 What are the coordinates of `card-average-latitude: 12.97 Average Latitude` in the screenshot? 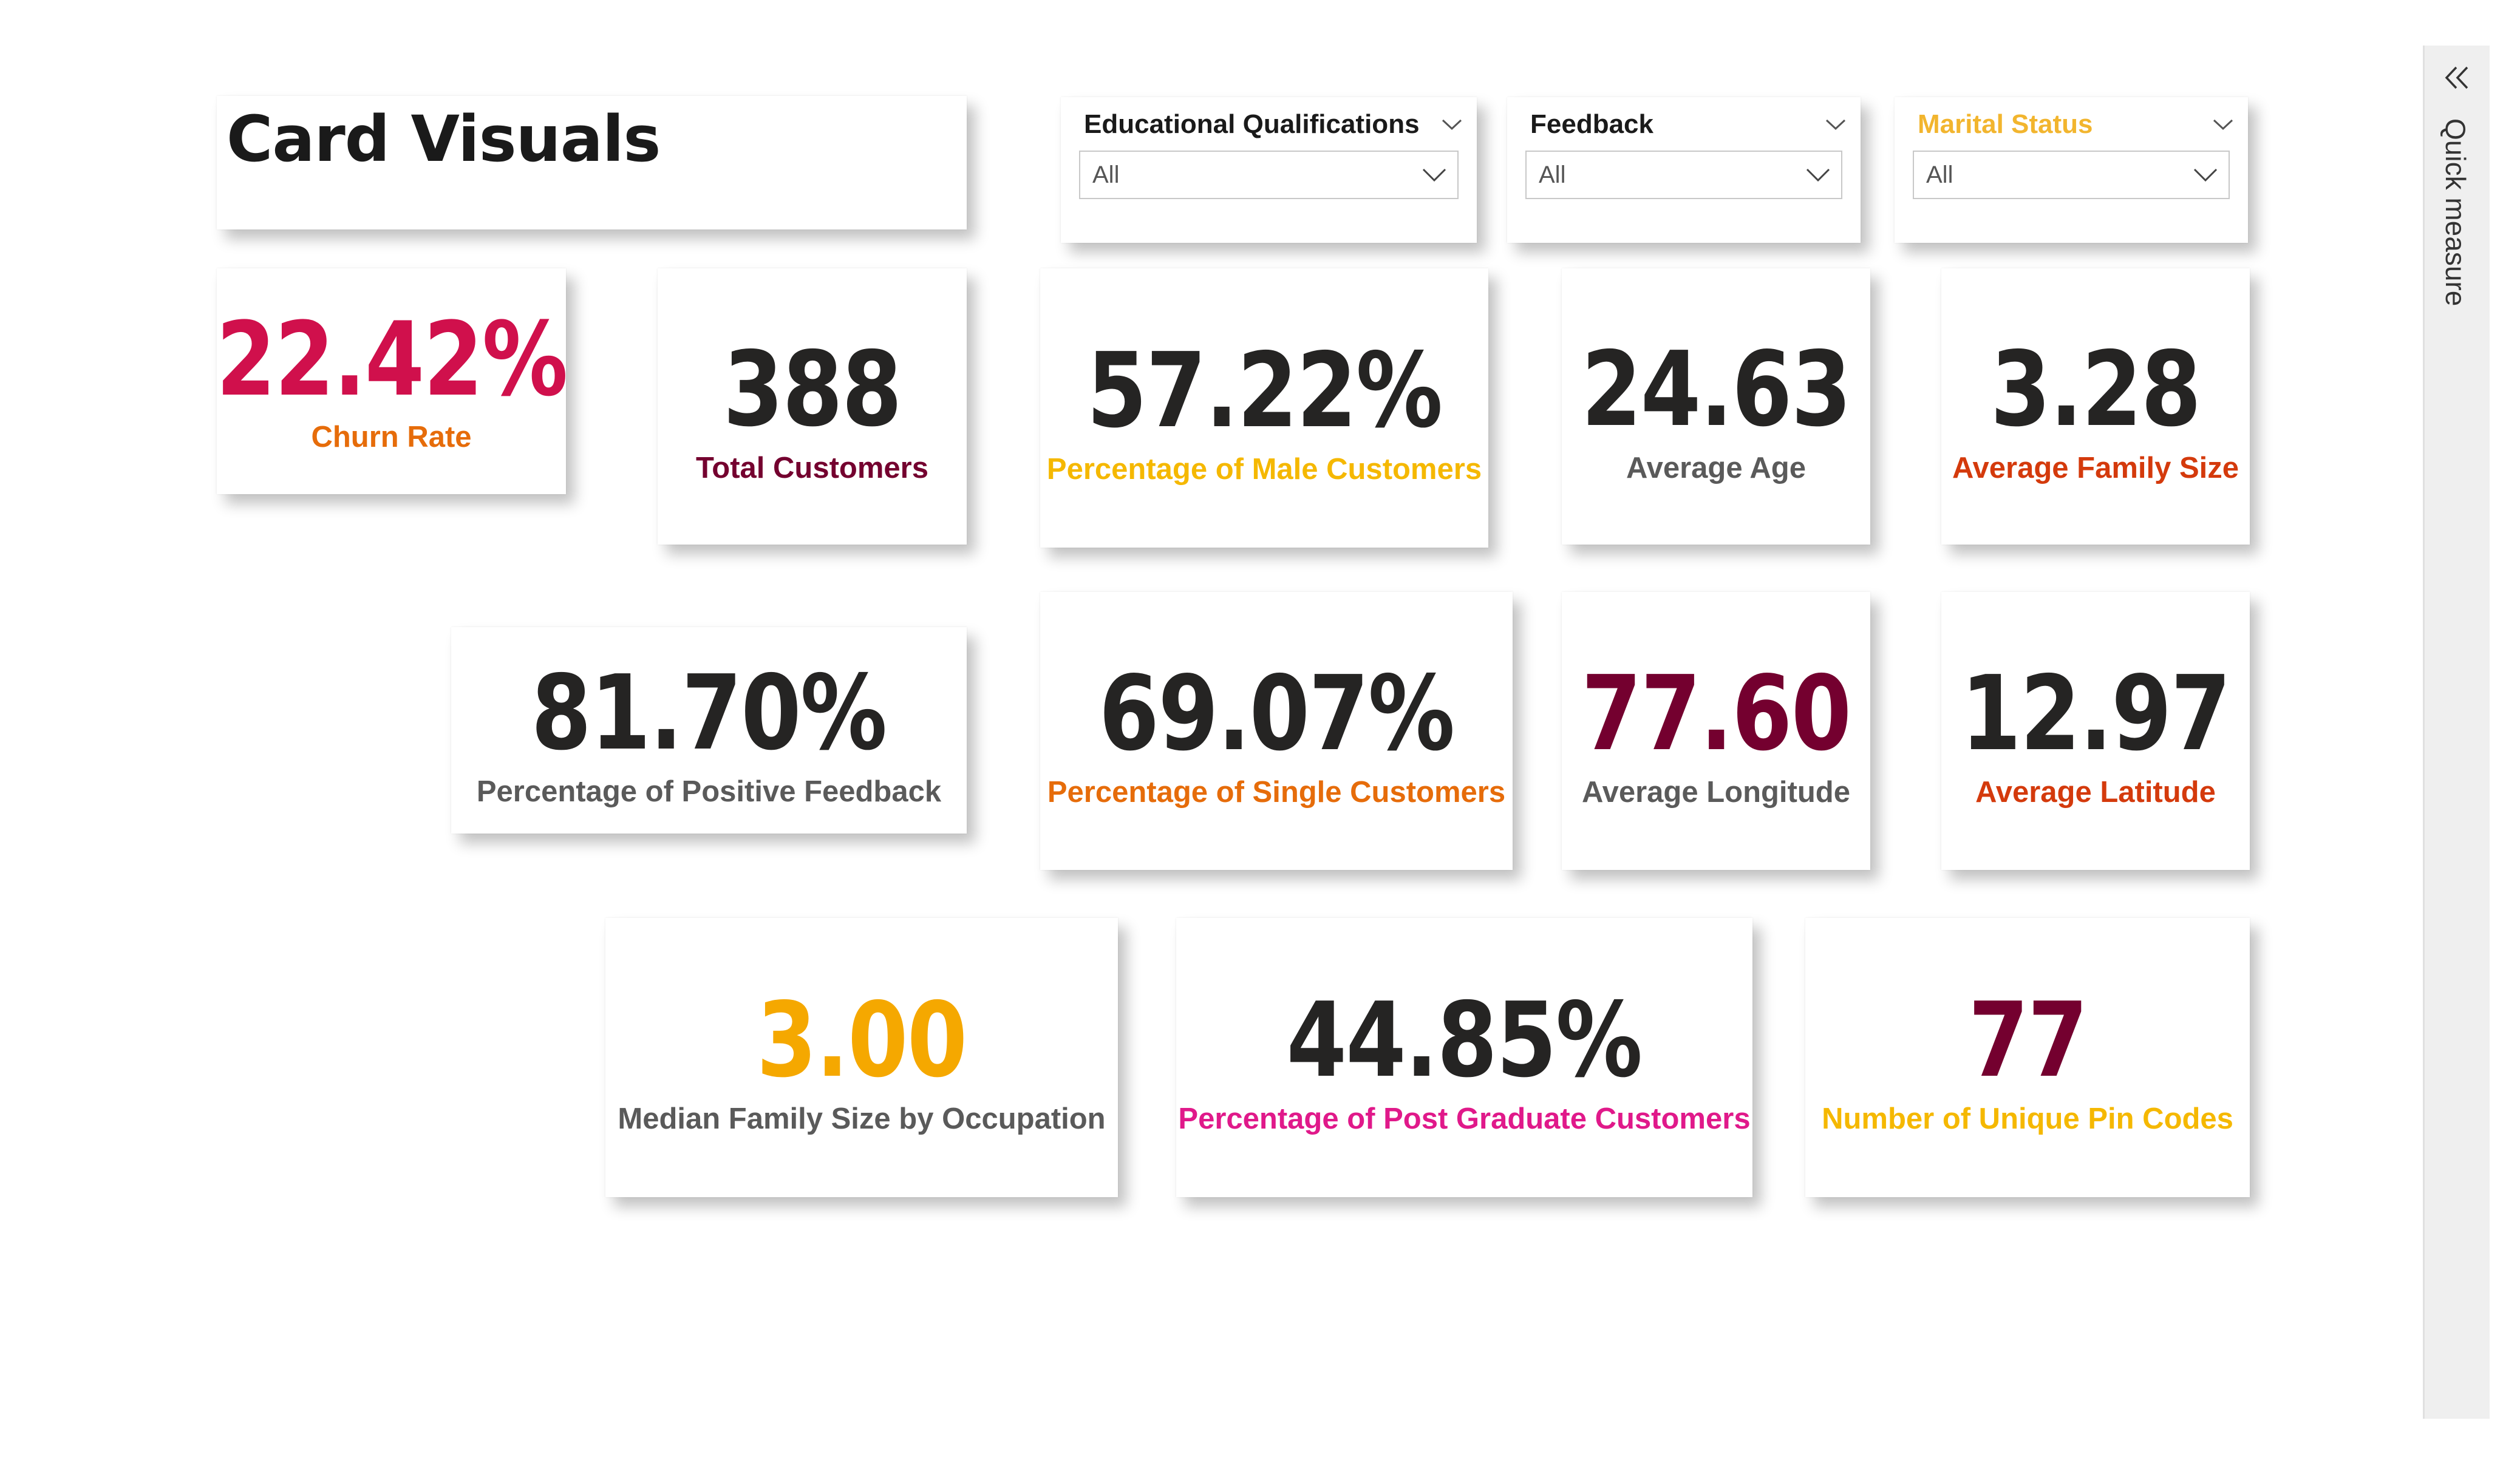 It's located at (2095, 731).